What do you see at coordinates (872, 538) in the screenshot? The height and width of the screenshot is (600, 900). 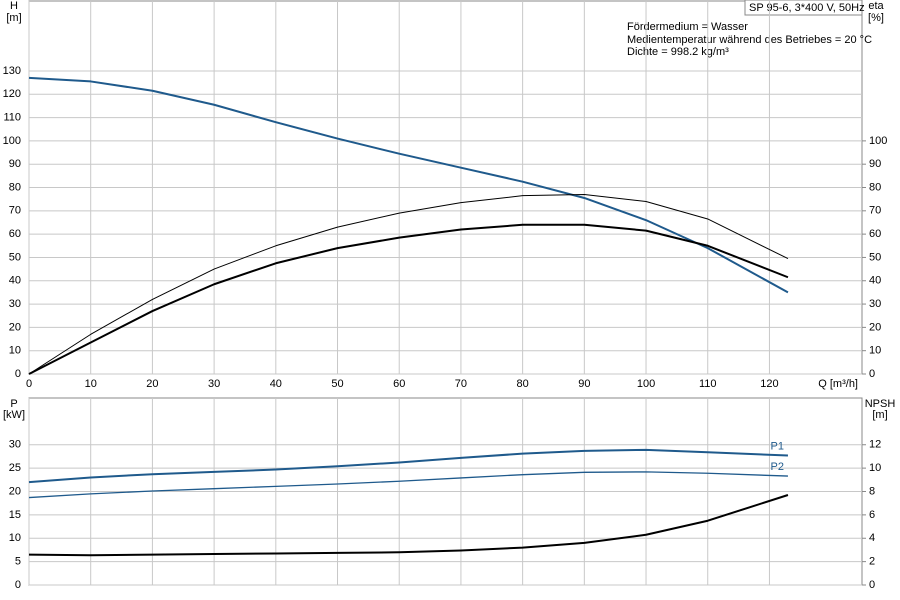 I see `y2-tick-label: 4` at bounding box center [872, 538].